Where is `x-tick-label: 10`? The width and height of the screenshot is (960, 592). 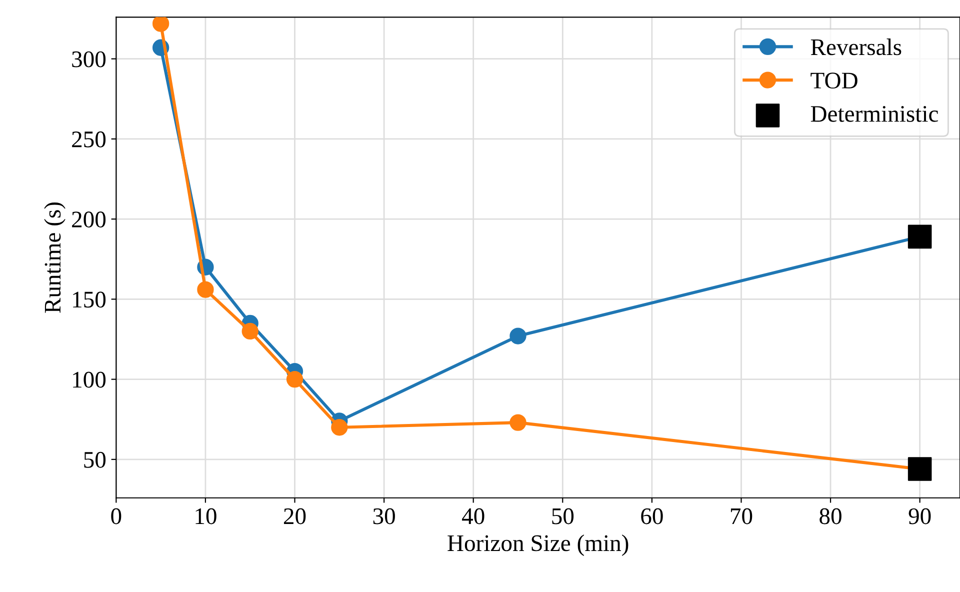 x-tick-label: 10 is located at coordinates (206, 516).